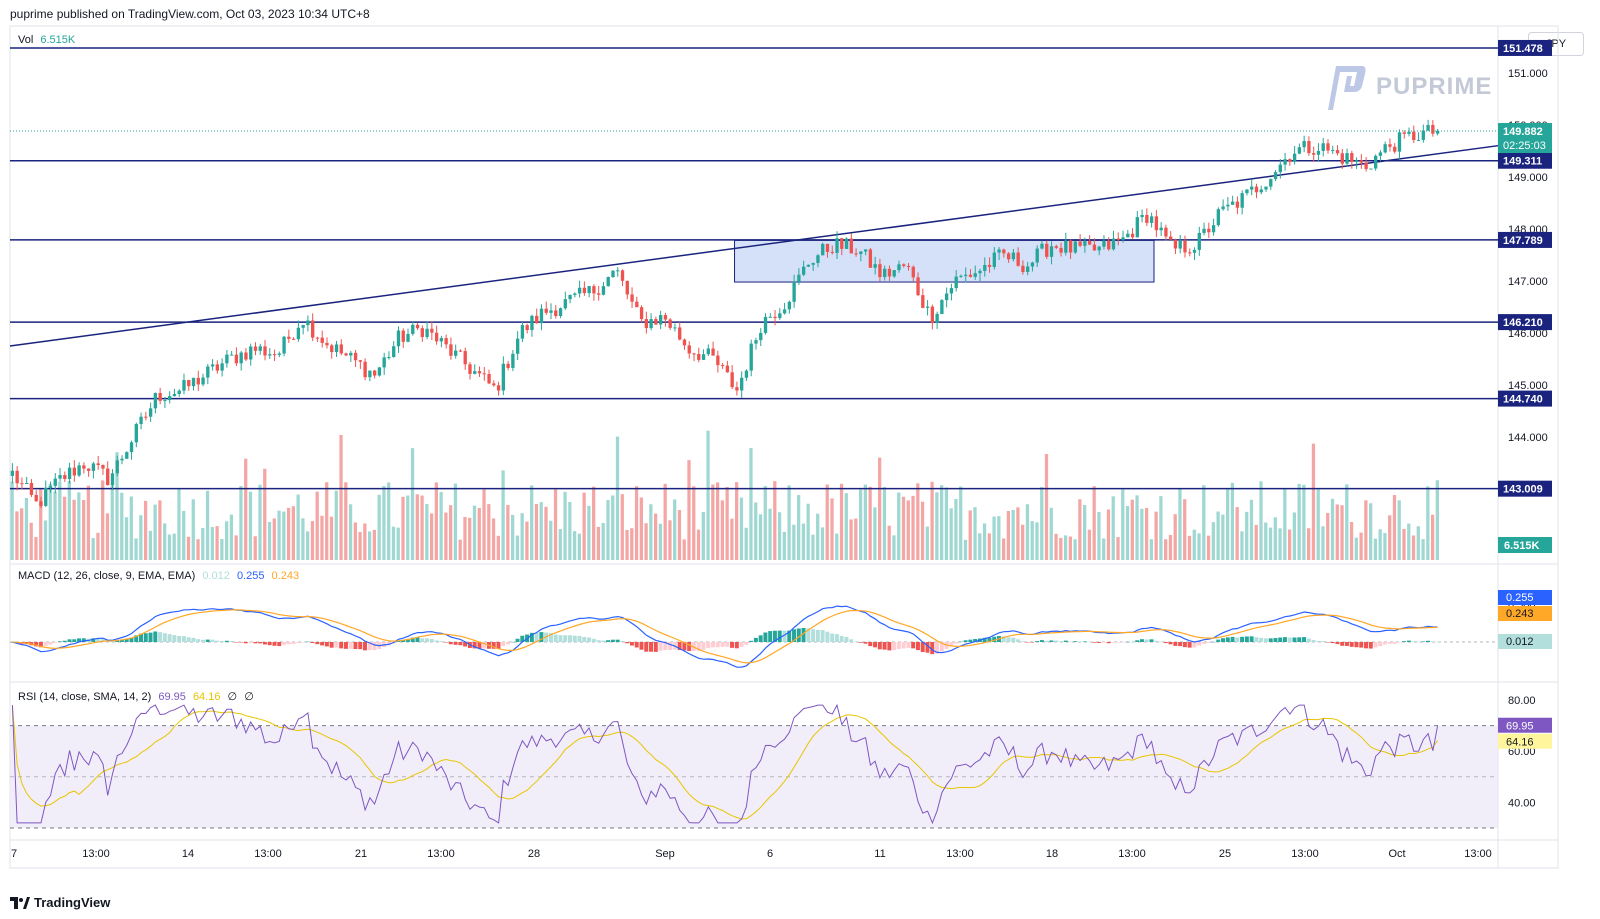 The image size is (1600, 919). Describe the element at coordinates (60, 902) in the screenshot. I see `tradingview-footer: TradingView` at that location.